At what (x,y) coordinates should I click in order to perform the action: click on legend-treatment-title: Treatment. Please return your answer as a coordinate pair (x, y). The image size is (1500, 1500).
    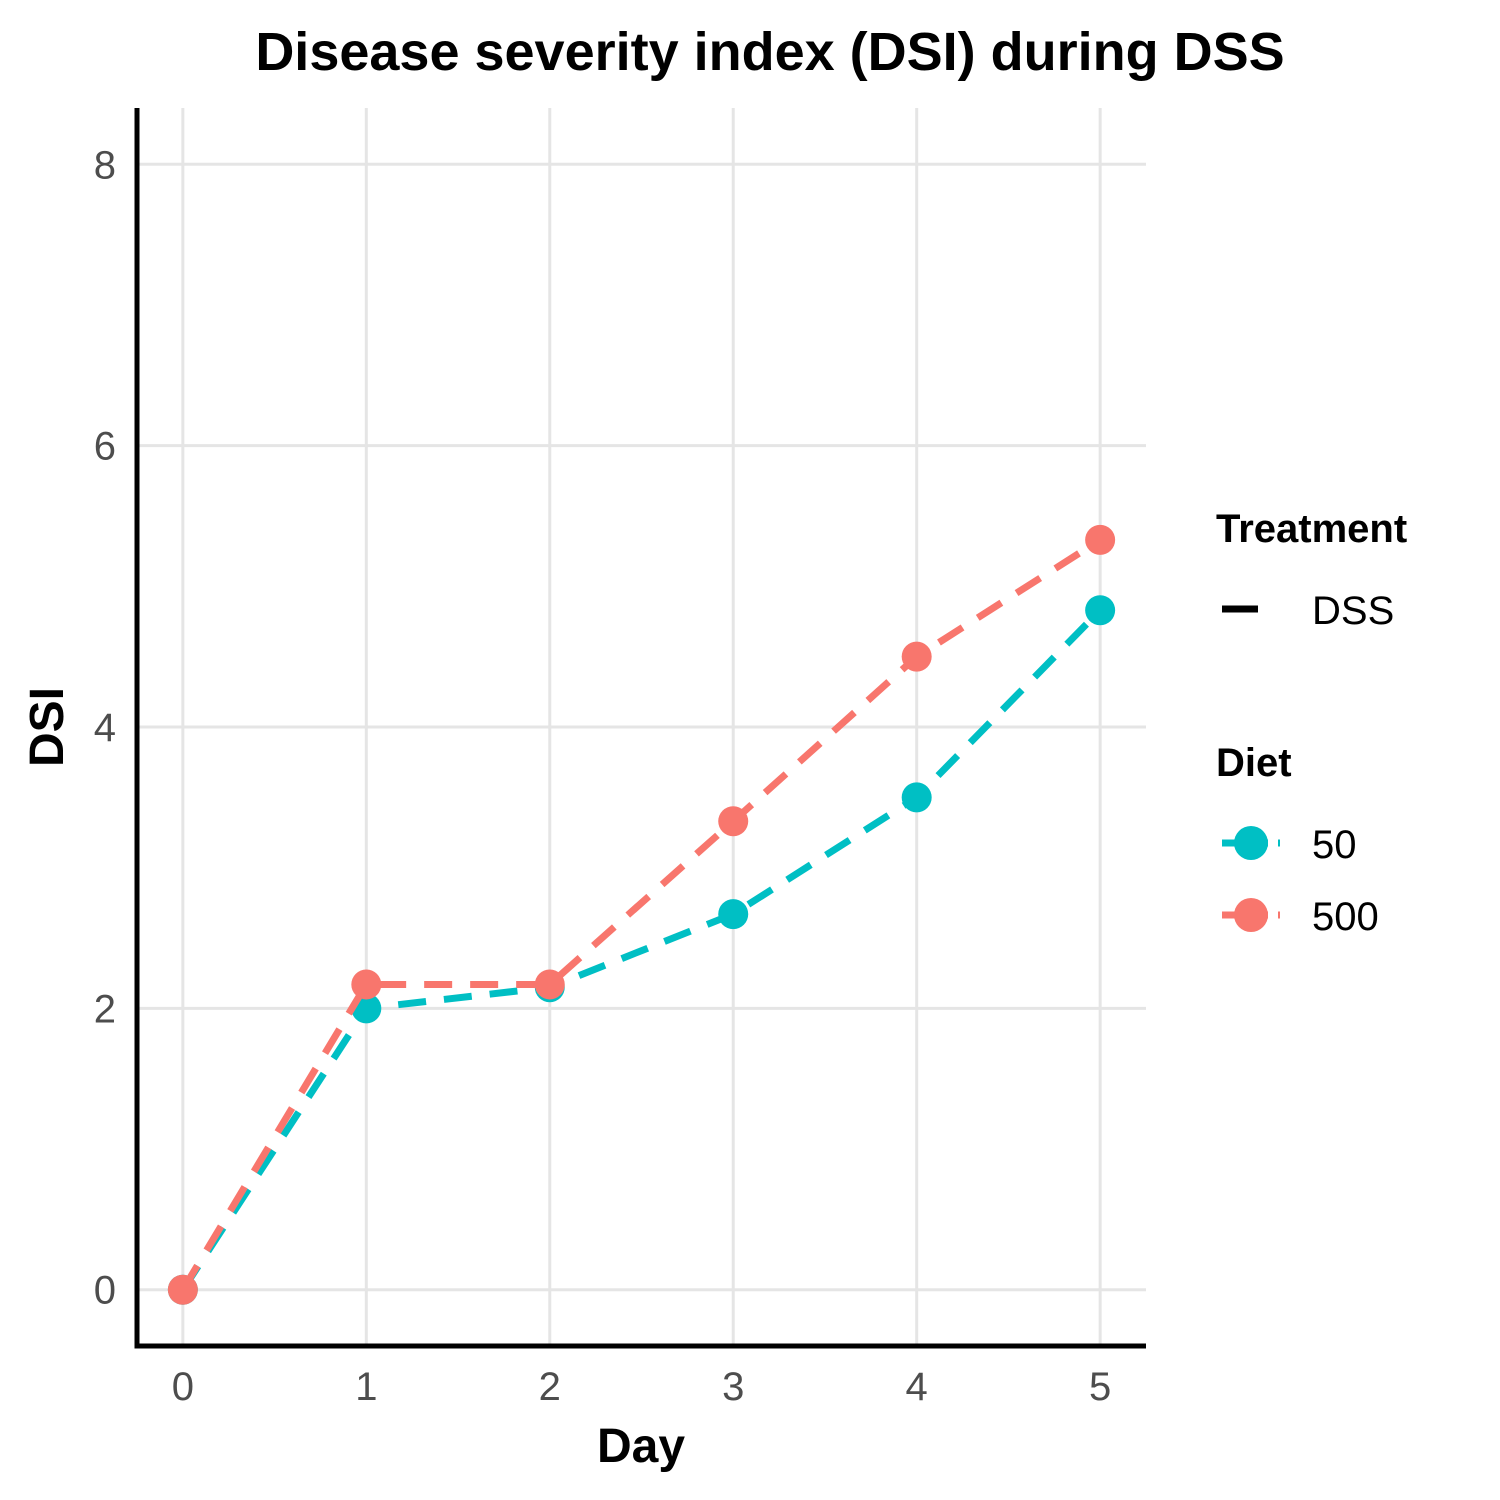
    Looking at the image, I should click on (1311, 529).